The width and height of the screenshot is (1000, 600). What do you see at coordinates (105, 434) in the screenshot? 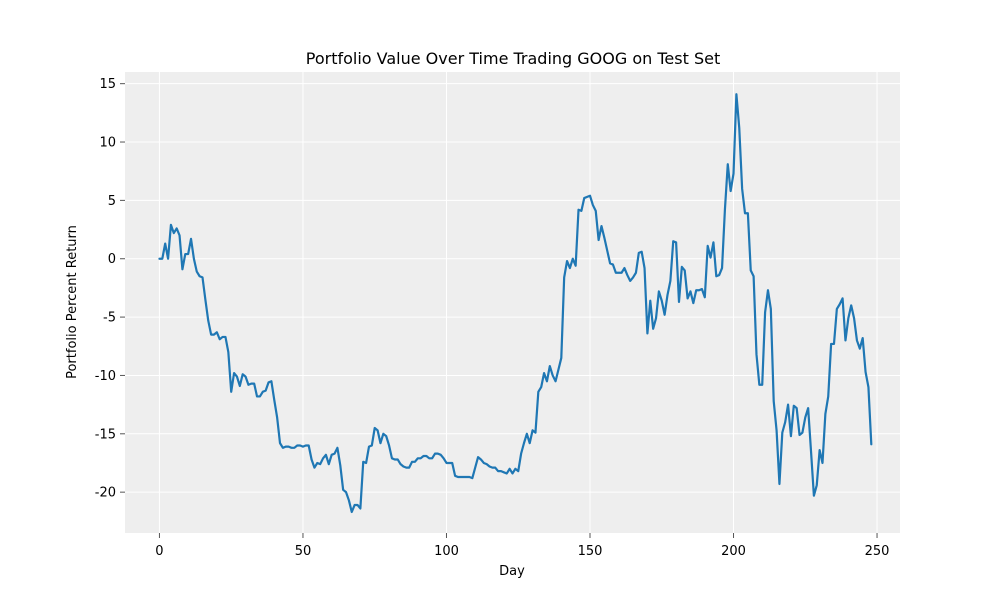
I see `y-tick-label: -15` at bounding box center [105, 434].